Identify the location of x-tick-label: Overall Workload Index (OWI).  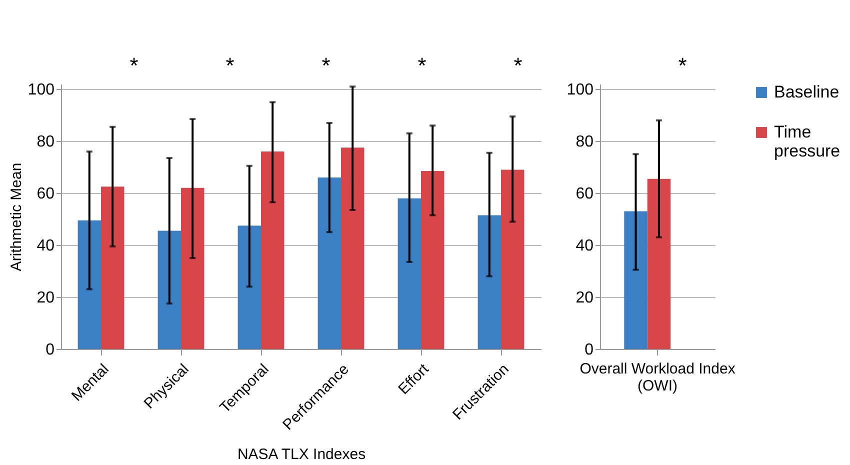
(658, 377).